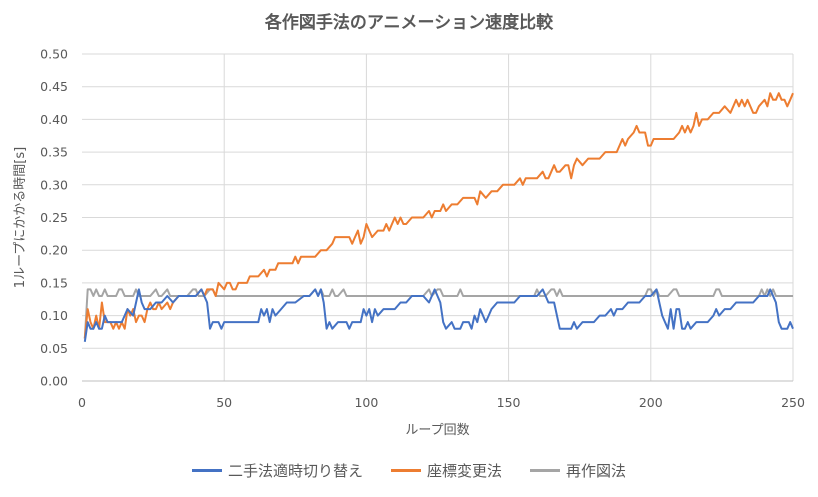 The height and width of the screenshot is (497, 818). What do you see at coordinates (54, 86) in the screenshot?
I see `y-tick-label: 0.45` at bounding box center [54, 86].